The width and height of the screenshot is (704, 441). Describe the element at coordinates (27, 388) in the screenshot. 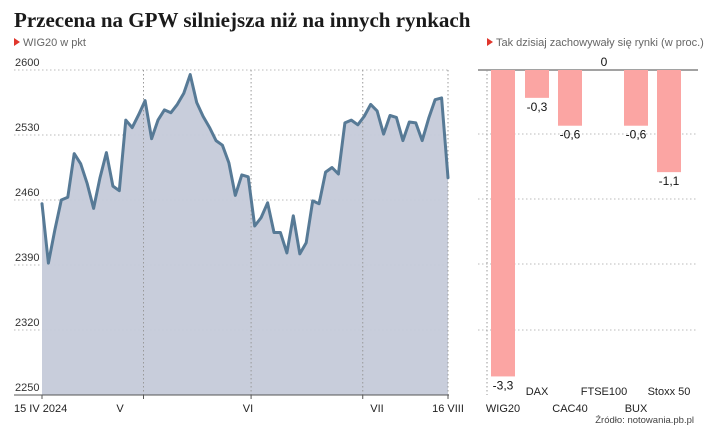

I see `y-tick-label: 2250` at that location.